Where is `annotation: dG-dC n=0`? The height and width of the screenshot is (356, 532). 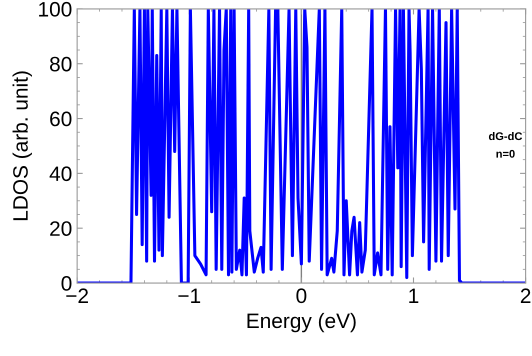
annotation: dG-dC n=0 is located at coordinates (505, 145).